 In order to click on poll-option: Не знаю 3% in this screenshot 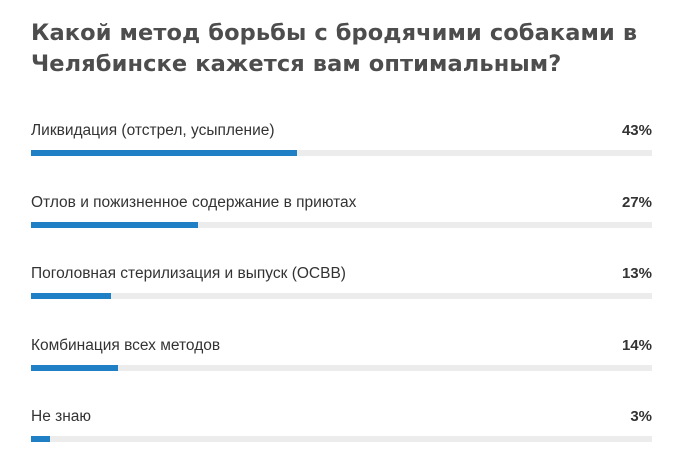, I will do `click(341, 428)`.